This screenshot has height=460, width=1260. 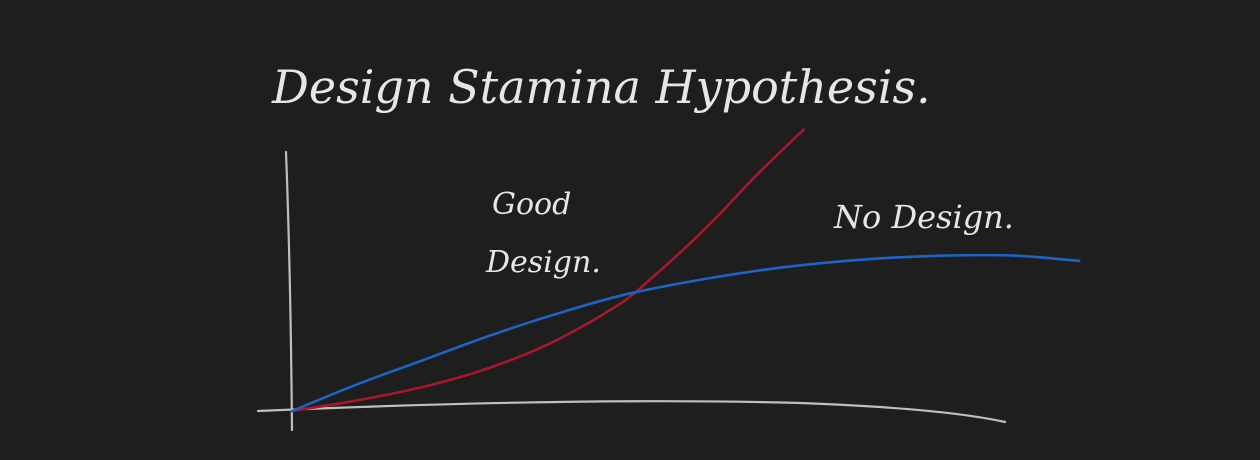 I want to click on series-label-good-design-line1: Good, so click(x=531, y=204).